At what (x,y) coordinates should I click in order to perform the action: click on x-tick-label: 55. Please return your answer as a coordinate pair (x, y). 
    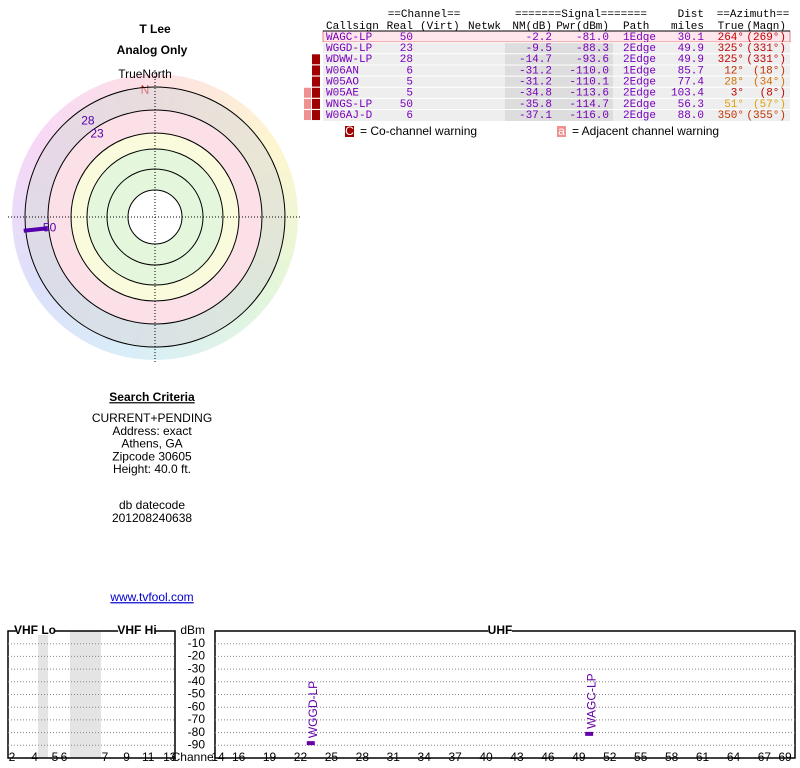
    Looking at the image, I should click on (641, 757).